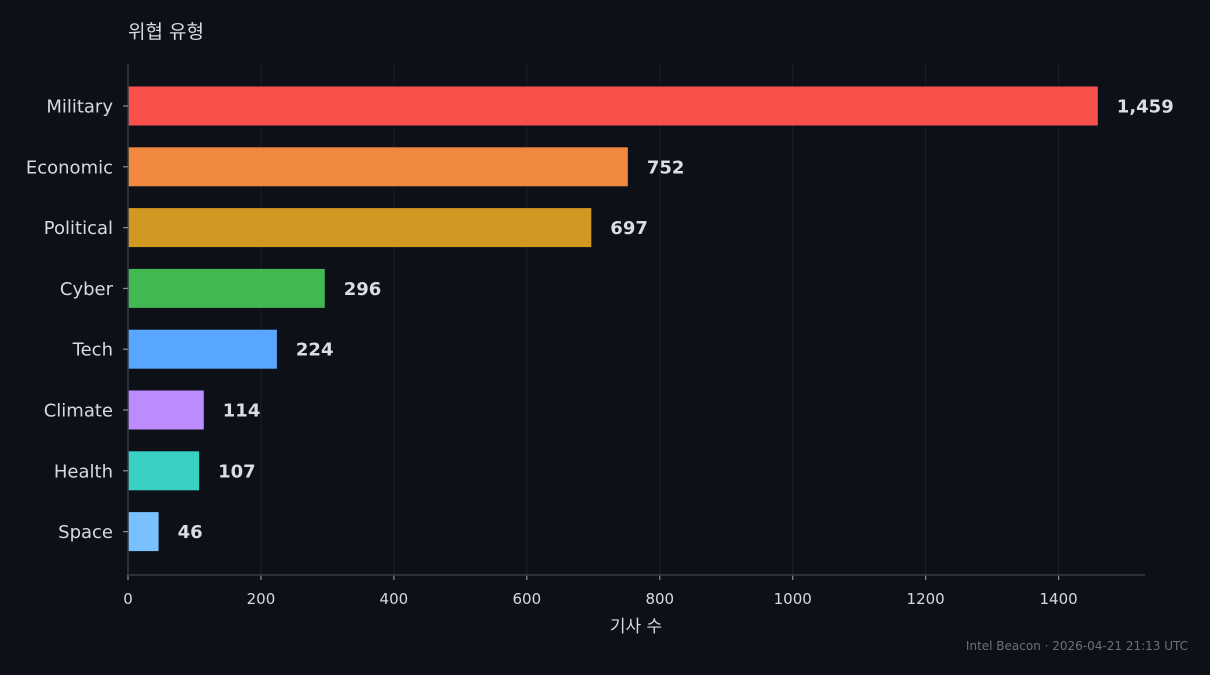  What do you see at coordinates (164, 471) in the screenshot?
I see `bar-health` at bounding box center [164, 471].